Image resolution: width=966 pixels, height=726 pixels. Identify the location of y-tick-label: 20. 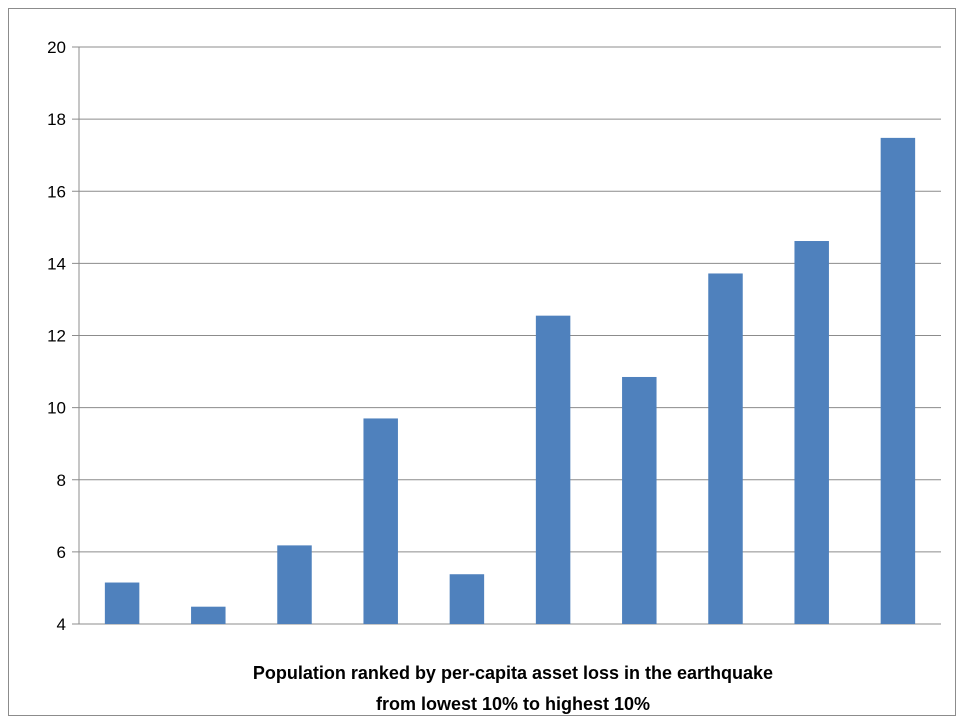
(56, 47).